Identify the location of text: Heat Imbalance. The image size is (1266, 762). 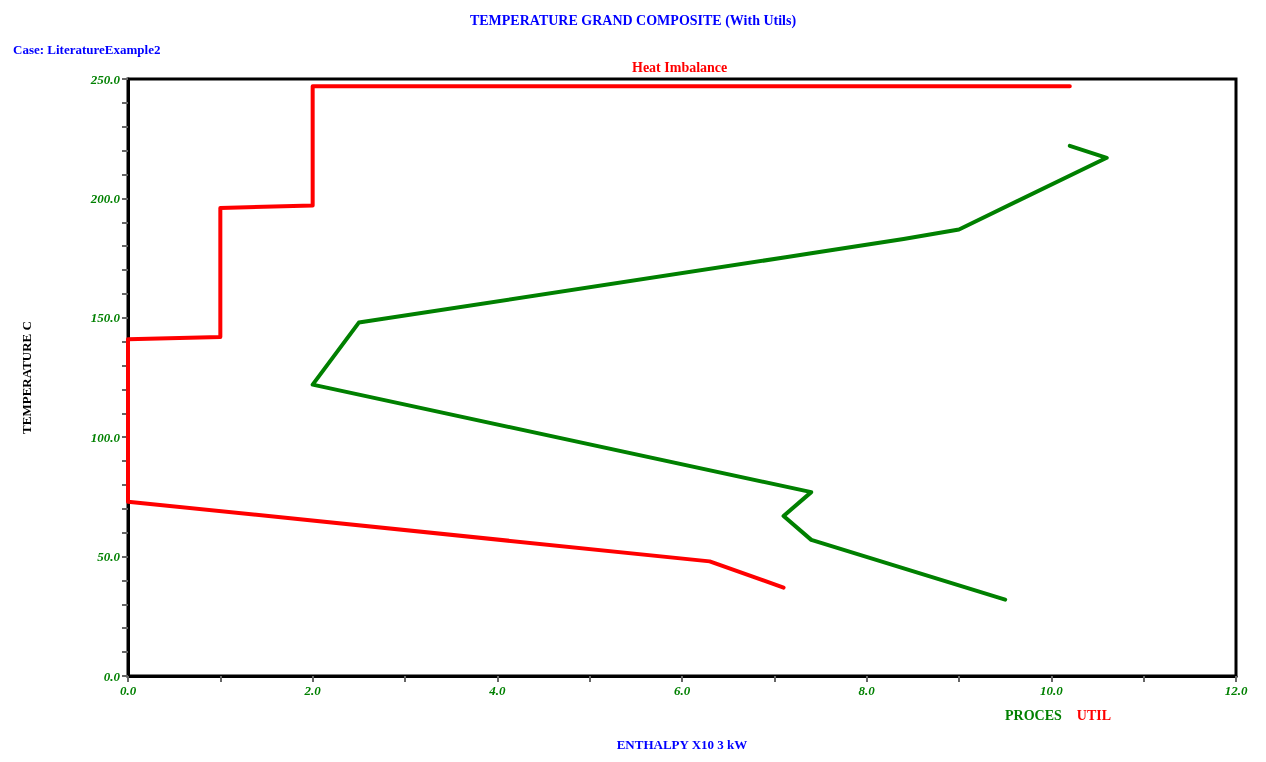
(680, 67).